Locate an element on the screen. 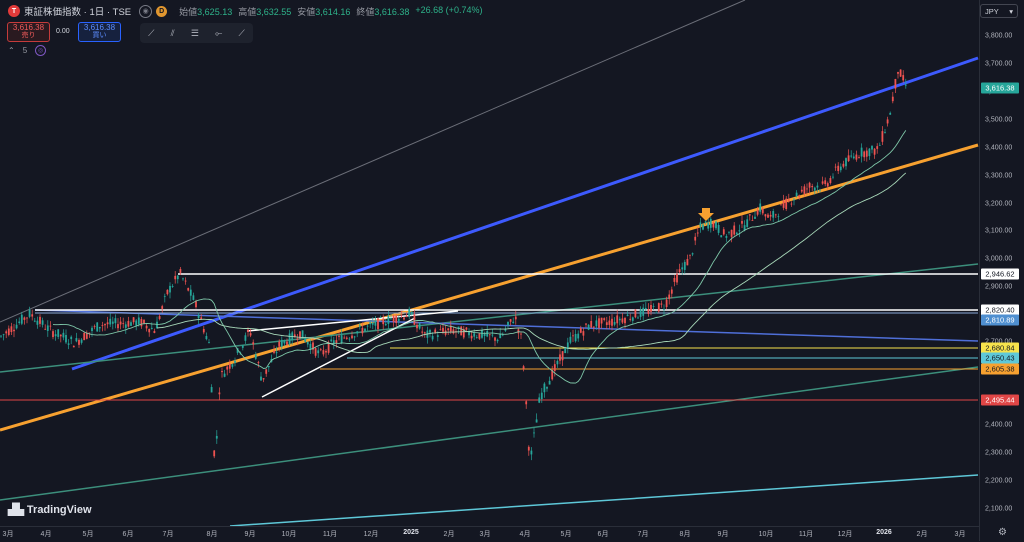  price-axis-label: 3,500.00 is located at coordinates (999, 120).